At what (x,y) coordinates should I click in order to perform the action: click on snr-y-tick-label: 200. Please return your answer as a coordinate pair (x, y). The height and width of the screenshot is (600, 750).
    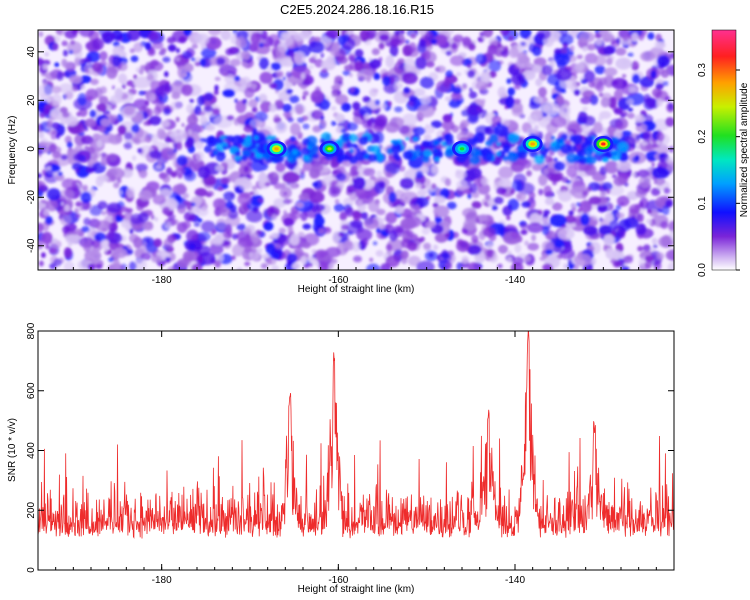
    Looking at the image, I should click on (31, 509).